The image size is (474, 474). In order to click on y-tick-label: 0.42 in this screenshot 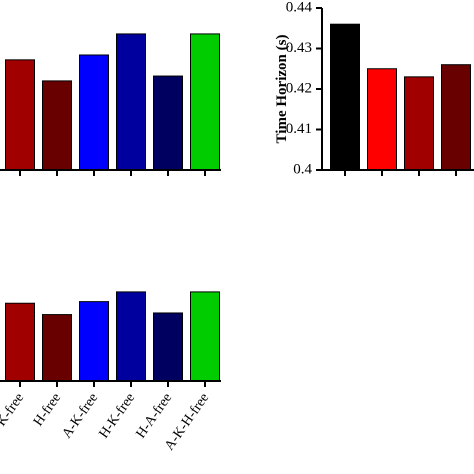, I will do `click(299, 88)`.